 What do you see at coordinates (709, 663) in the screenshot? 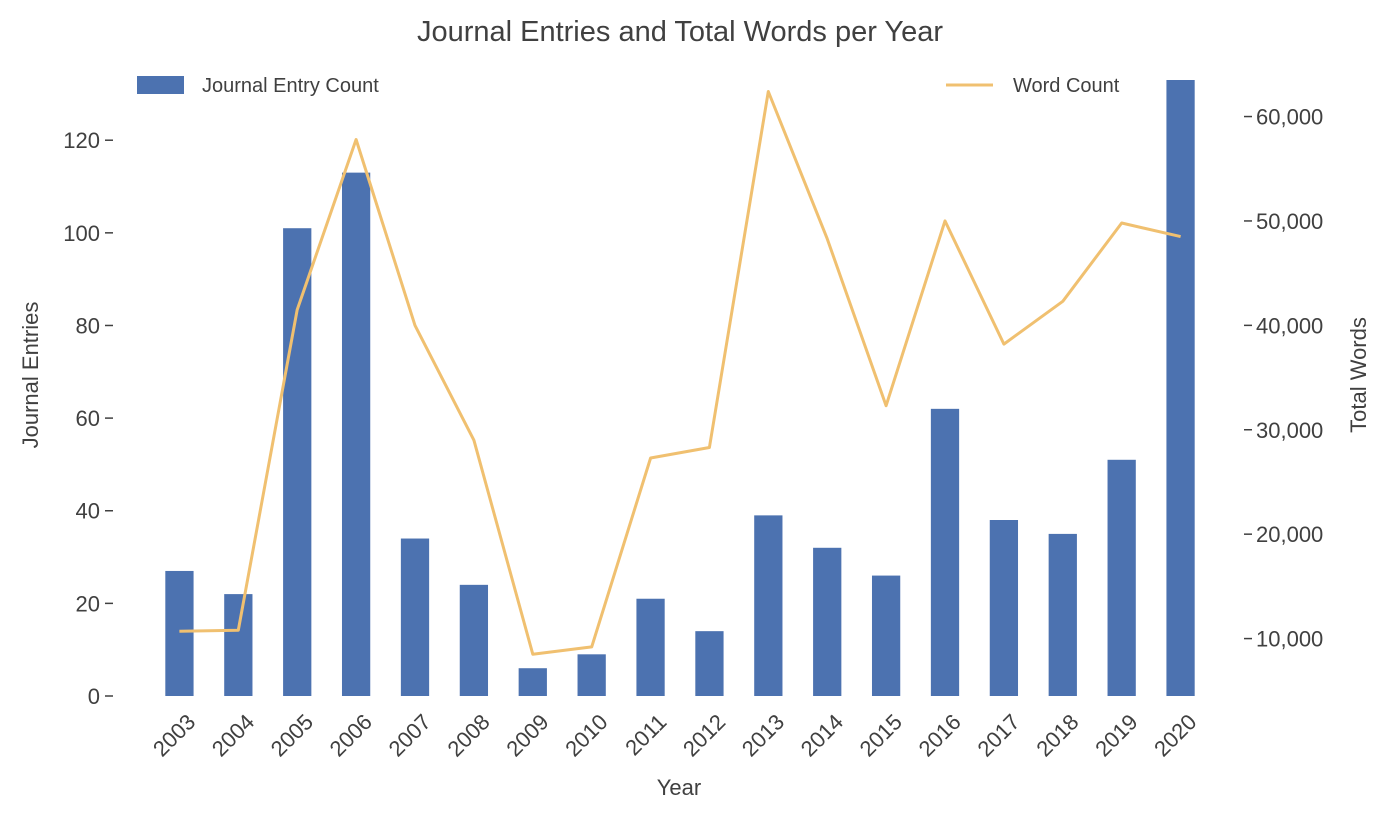
I see `bar-2012` at bounding box center [709, 663].